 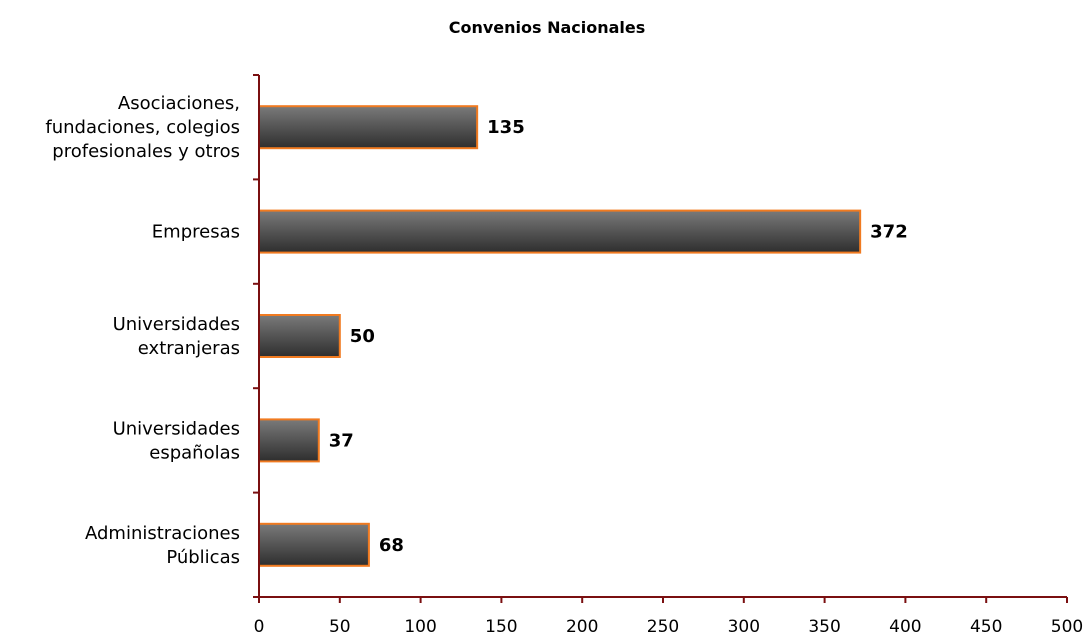 I want to click on x-tick-label: 350, so click(x=824, y=627).